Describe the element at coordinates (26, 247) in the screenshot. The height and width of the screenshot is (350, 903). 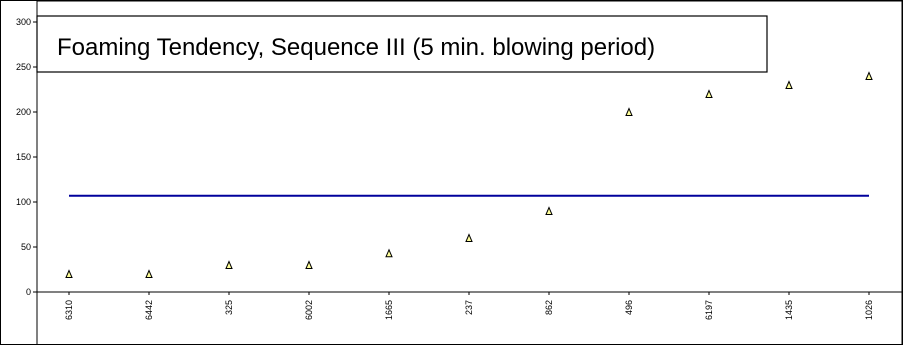
I see `y-tick-label: 50` at that location.